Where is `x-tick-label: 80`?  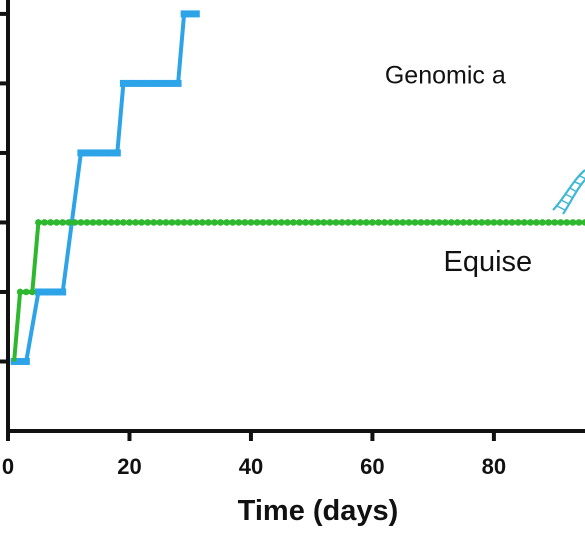
x-tick-label: 80 is located at coordinates (494, 466).